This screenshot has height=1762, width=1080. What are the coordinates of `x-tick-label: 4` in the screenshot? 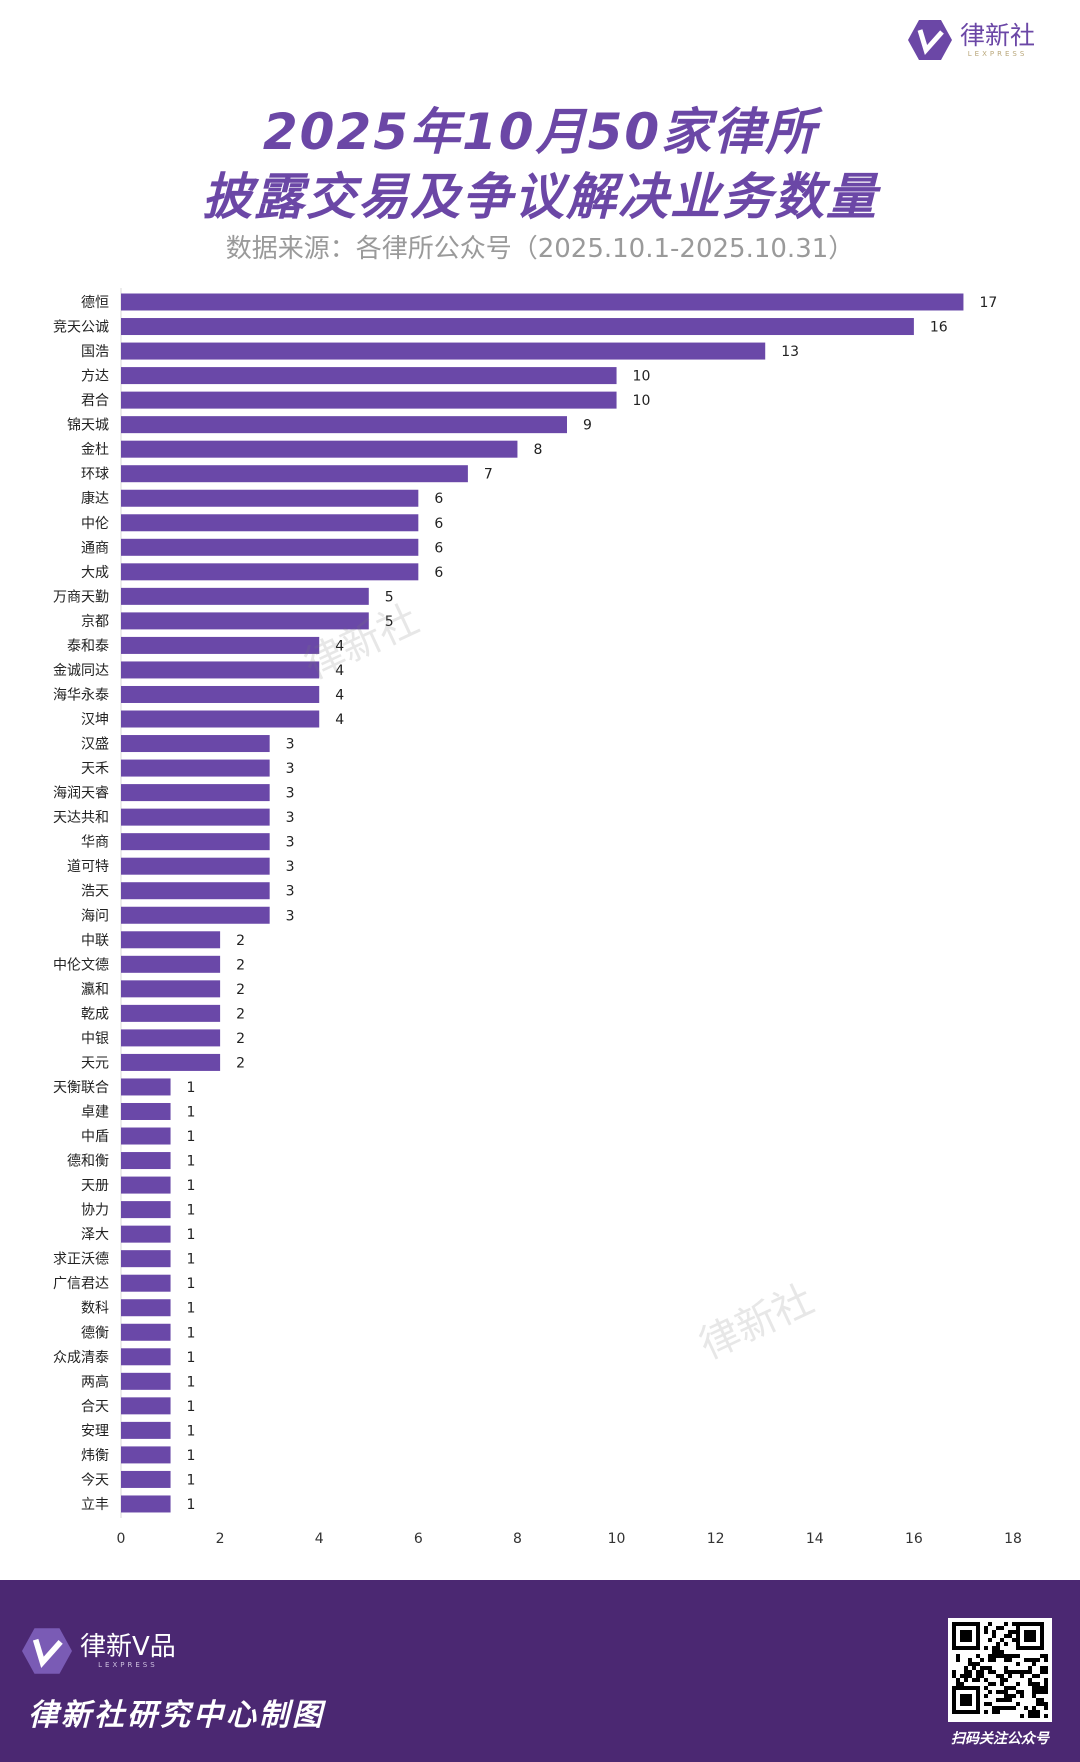 It's located at (319, 1539).